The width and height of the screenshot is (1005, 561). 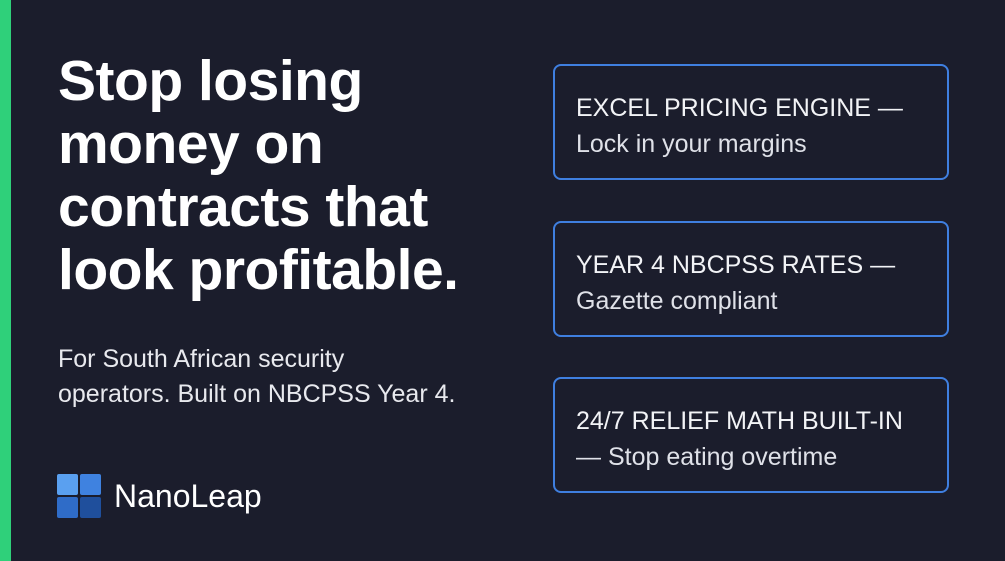 What do you see at coordinates (5, 280) in the screenshot?
I see `accent-bar` at bounding box center [5, 280].